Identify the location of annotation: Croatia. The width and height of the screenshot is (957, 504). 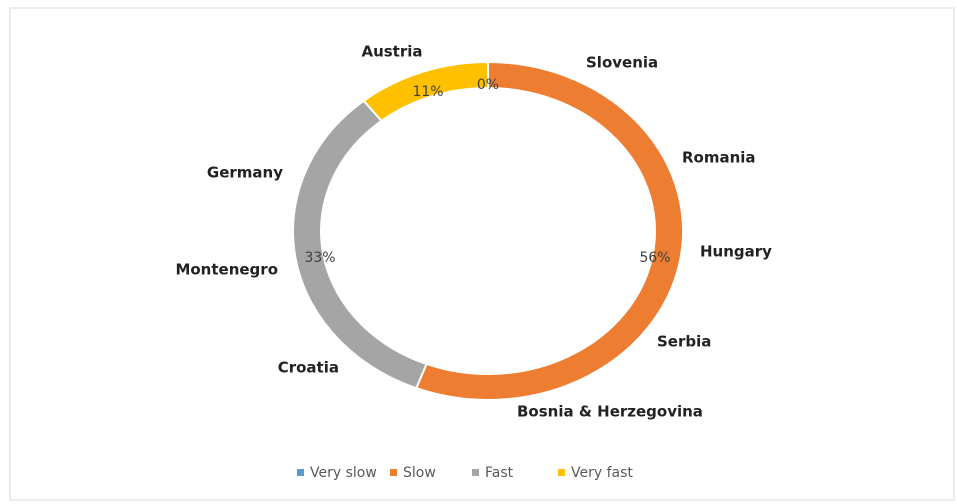
(308, 368).